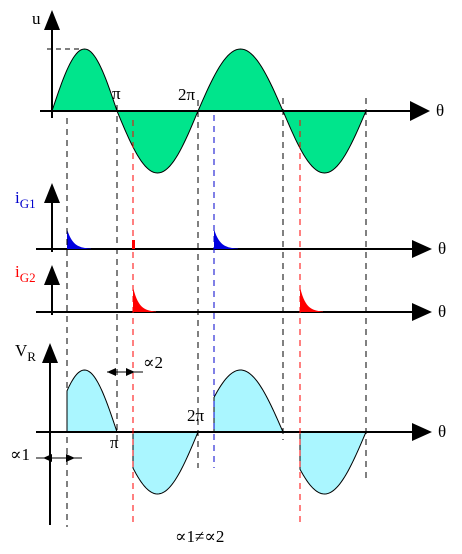  I want to click on ig1-label: iG1, so click(25, 199).